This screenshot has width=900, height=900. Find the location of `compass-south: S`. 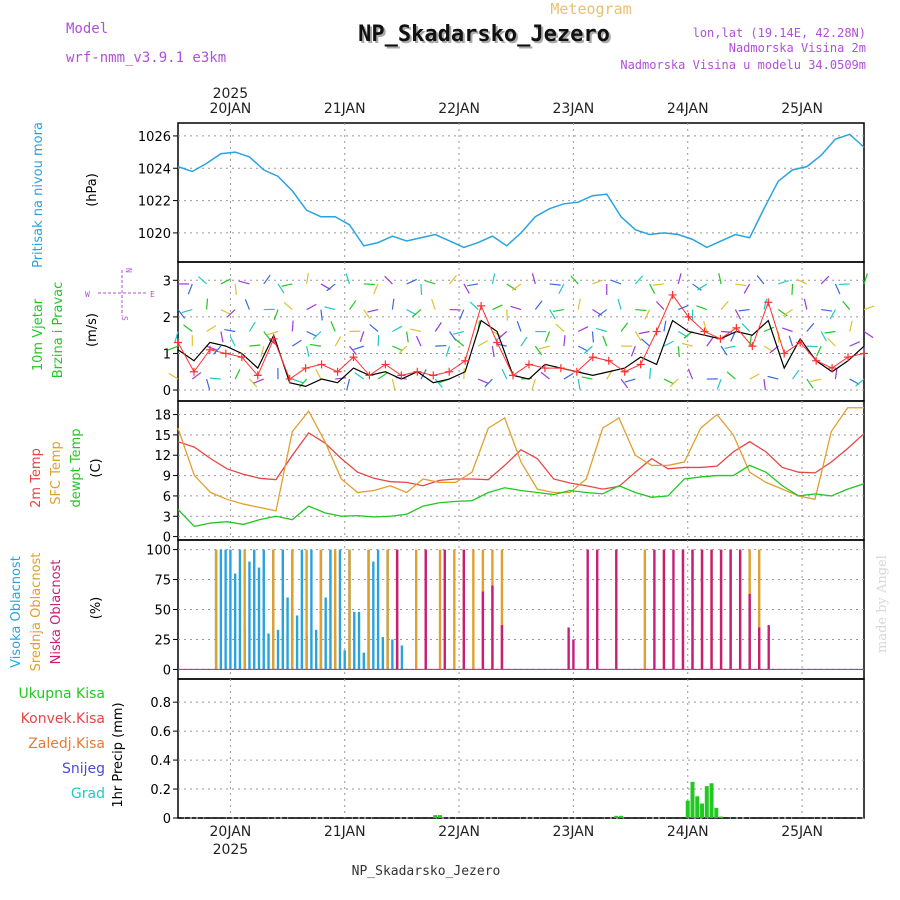

compass-south: S is located at coordinates (124, 318).